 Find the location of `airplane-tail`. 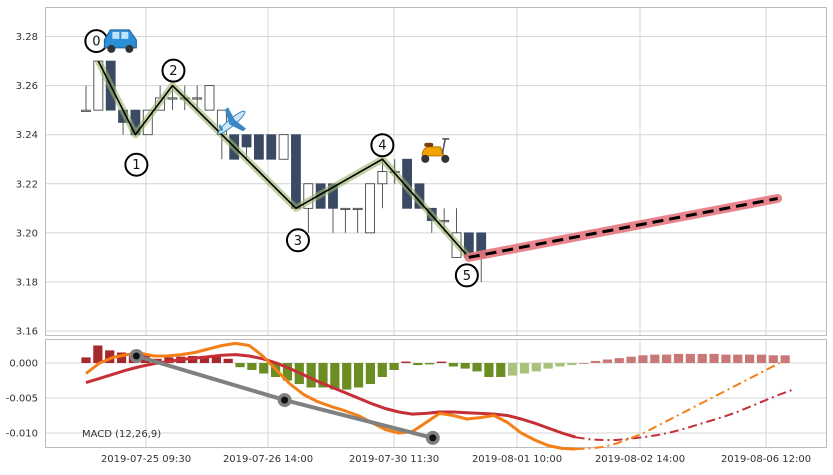

airplane-tail is located at coordinates (221, 128).